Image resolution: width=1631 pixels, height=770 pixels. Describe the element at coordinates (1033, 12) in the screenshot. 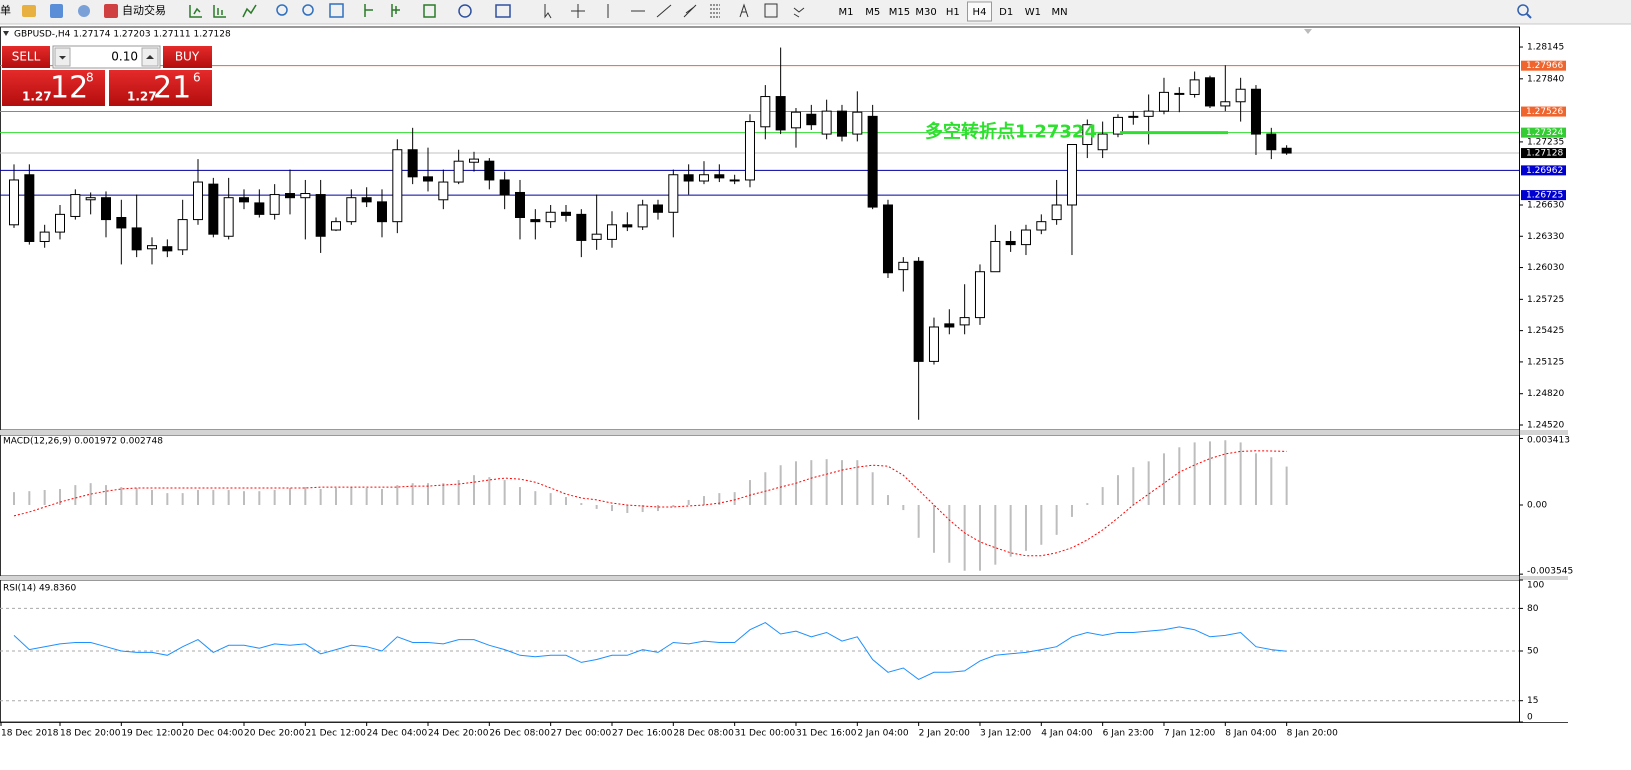

I see `timeframe-button: W1` at that location.